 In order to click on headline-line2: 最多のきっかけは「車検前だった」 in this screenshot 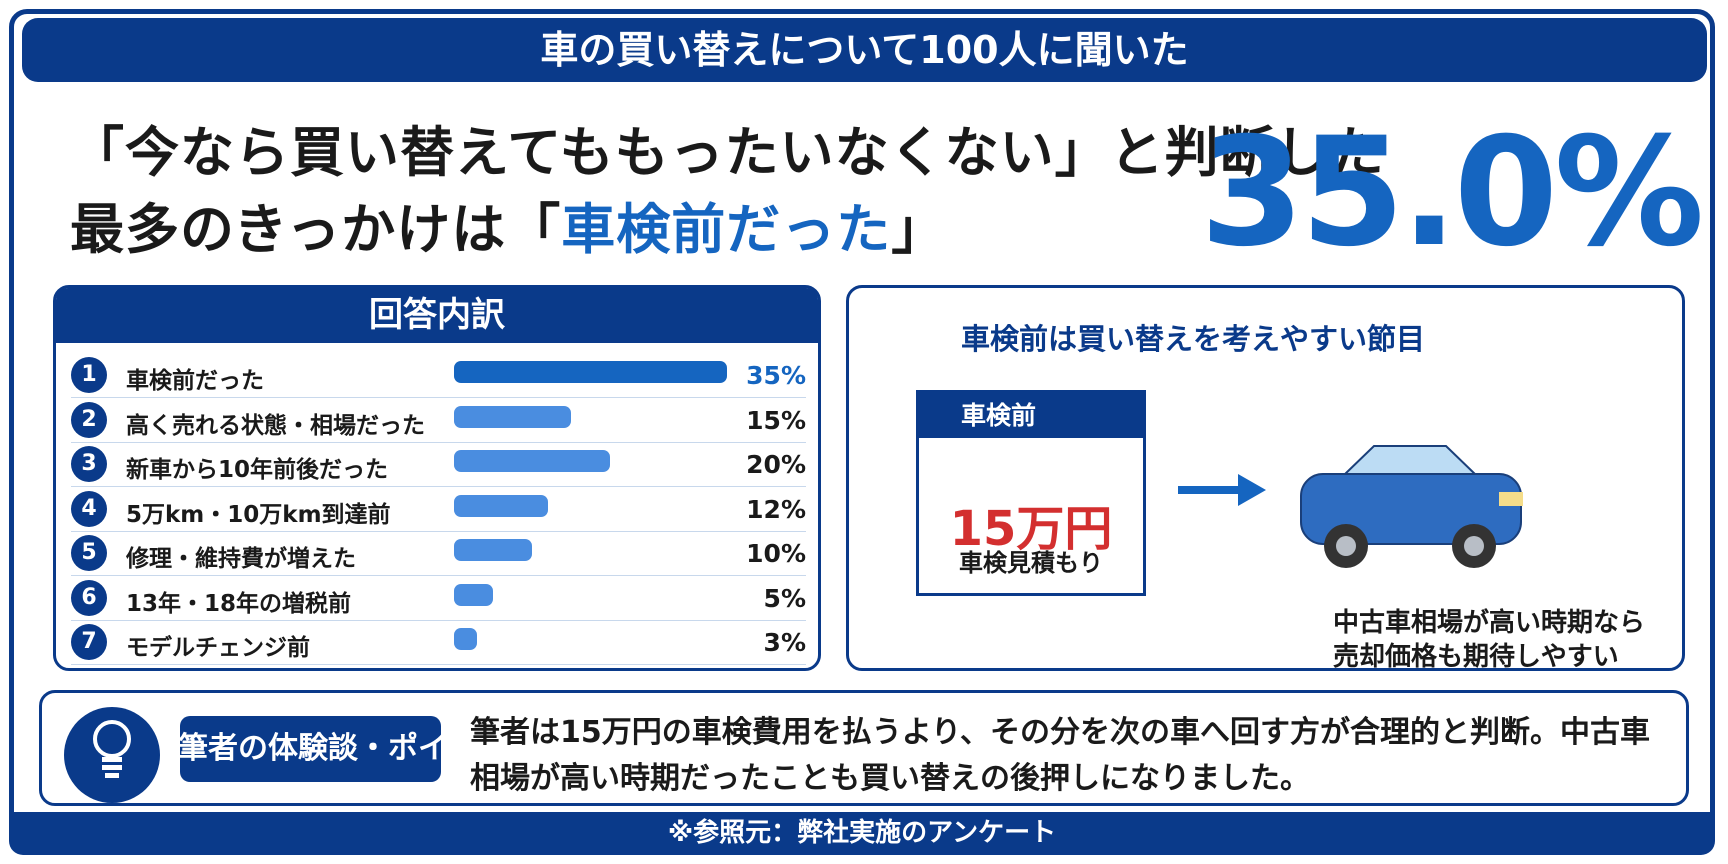, I will do `click(508, 224)`.